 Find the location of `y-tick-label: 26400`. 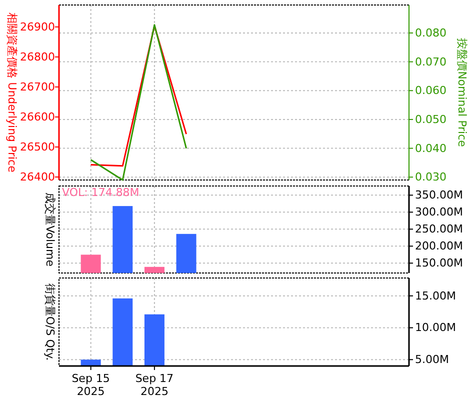

y-tick-label: 26400 is located at coordinates (37, 177).